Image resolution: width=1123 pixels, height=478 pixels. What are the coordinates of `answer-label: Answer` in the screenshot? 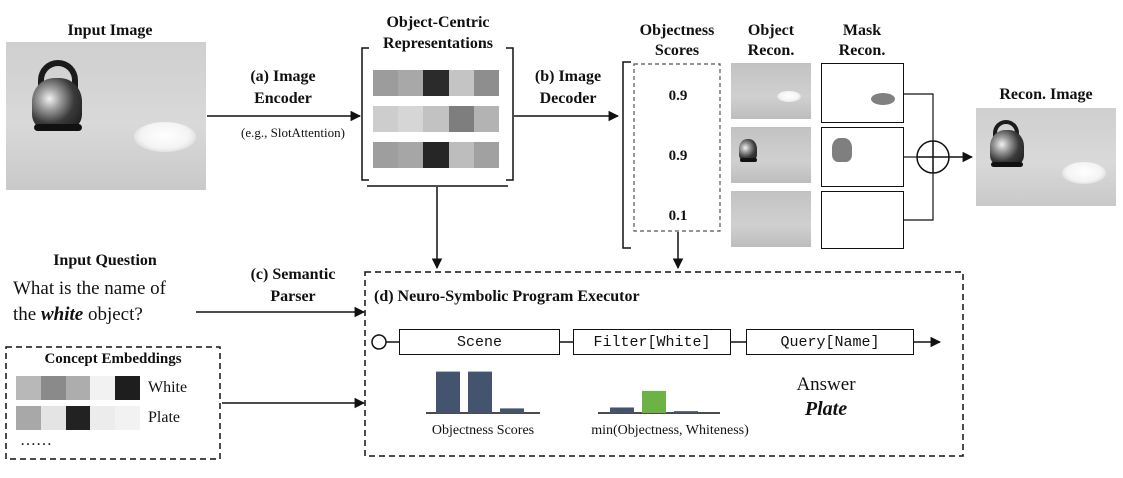 It's located at (826, 384).